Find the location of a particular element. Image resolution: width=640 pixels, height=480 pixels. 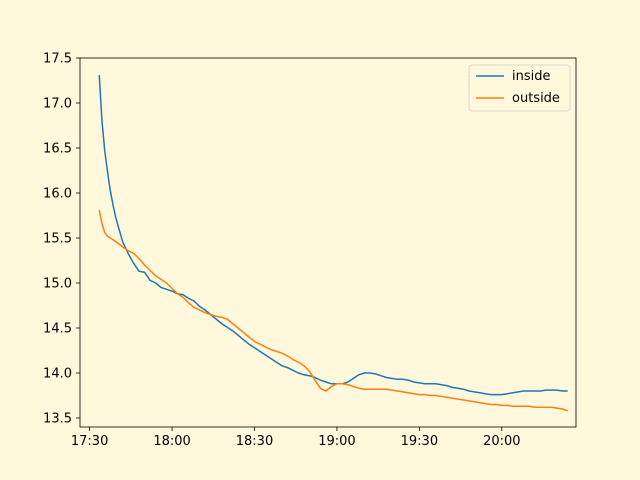

y-axis: 13.5 14.0 14.5 15.0 15.5 16.0 16.5 17.0 17.5 is located at coordinates (61, 239).